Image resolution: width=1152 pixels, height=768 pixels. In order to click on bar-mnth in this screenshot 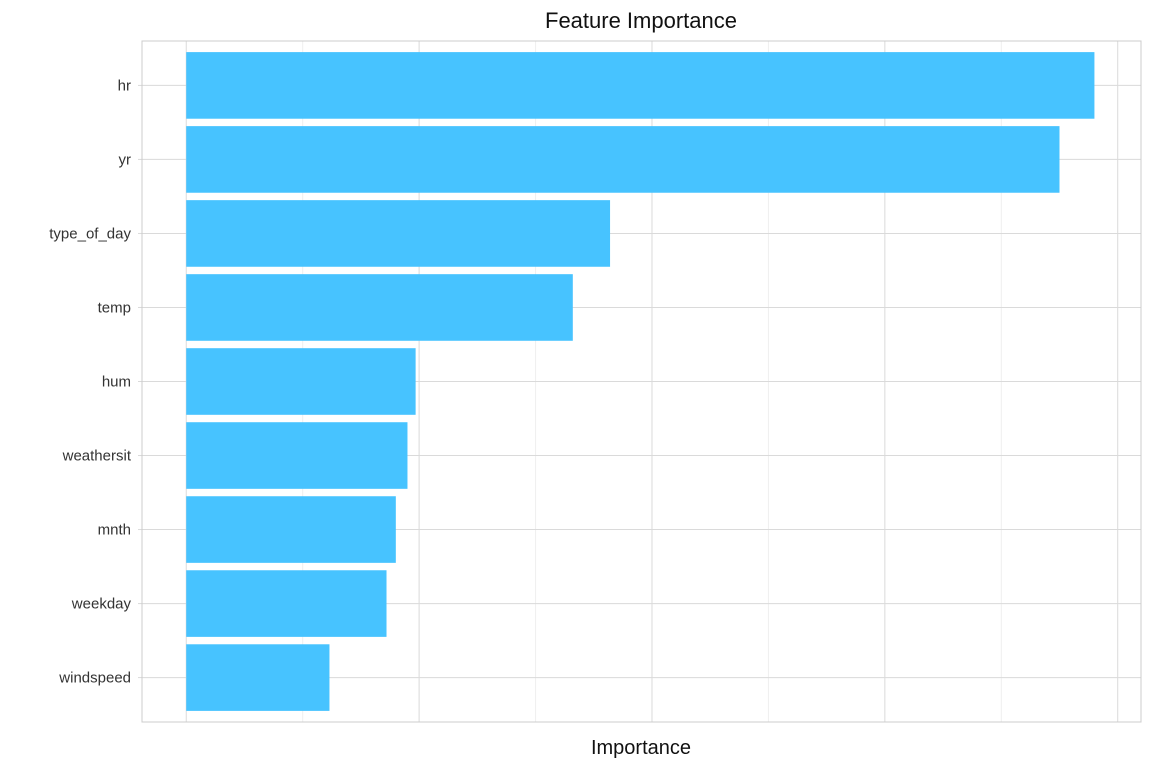, I will do `click(291, 529)`.